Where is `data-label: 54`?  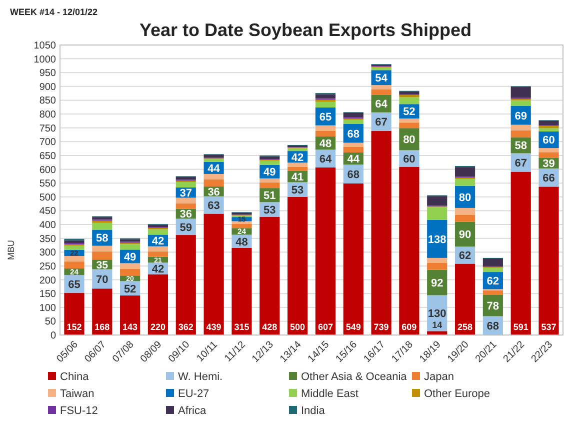 data-label: 54 is located at coordinates (381, 78).